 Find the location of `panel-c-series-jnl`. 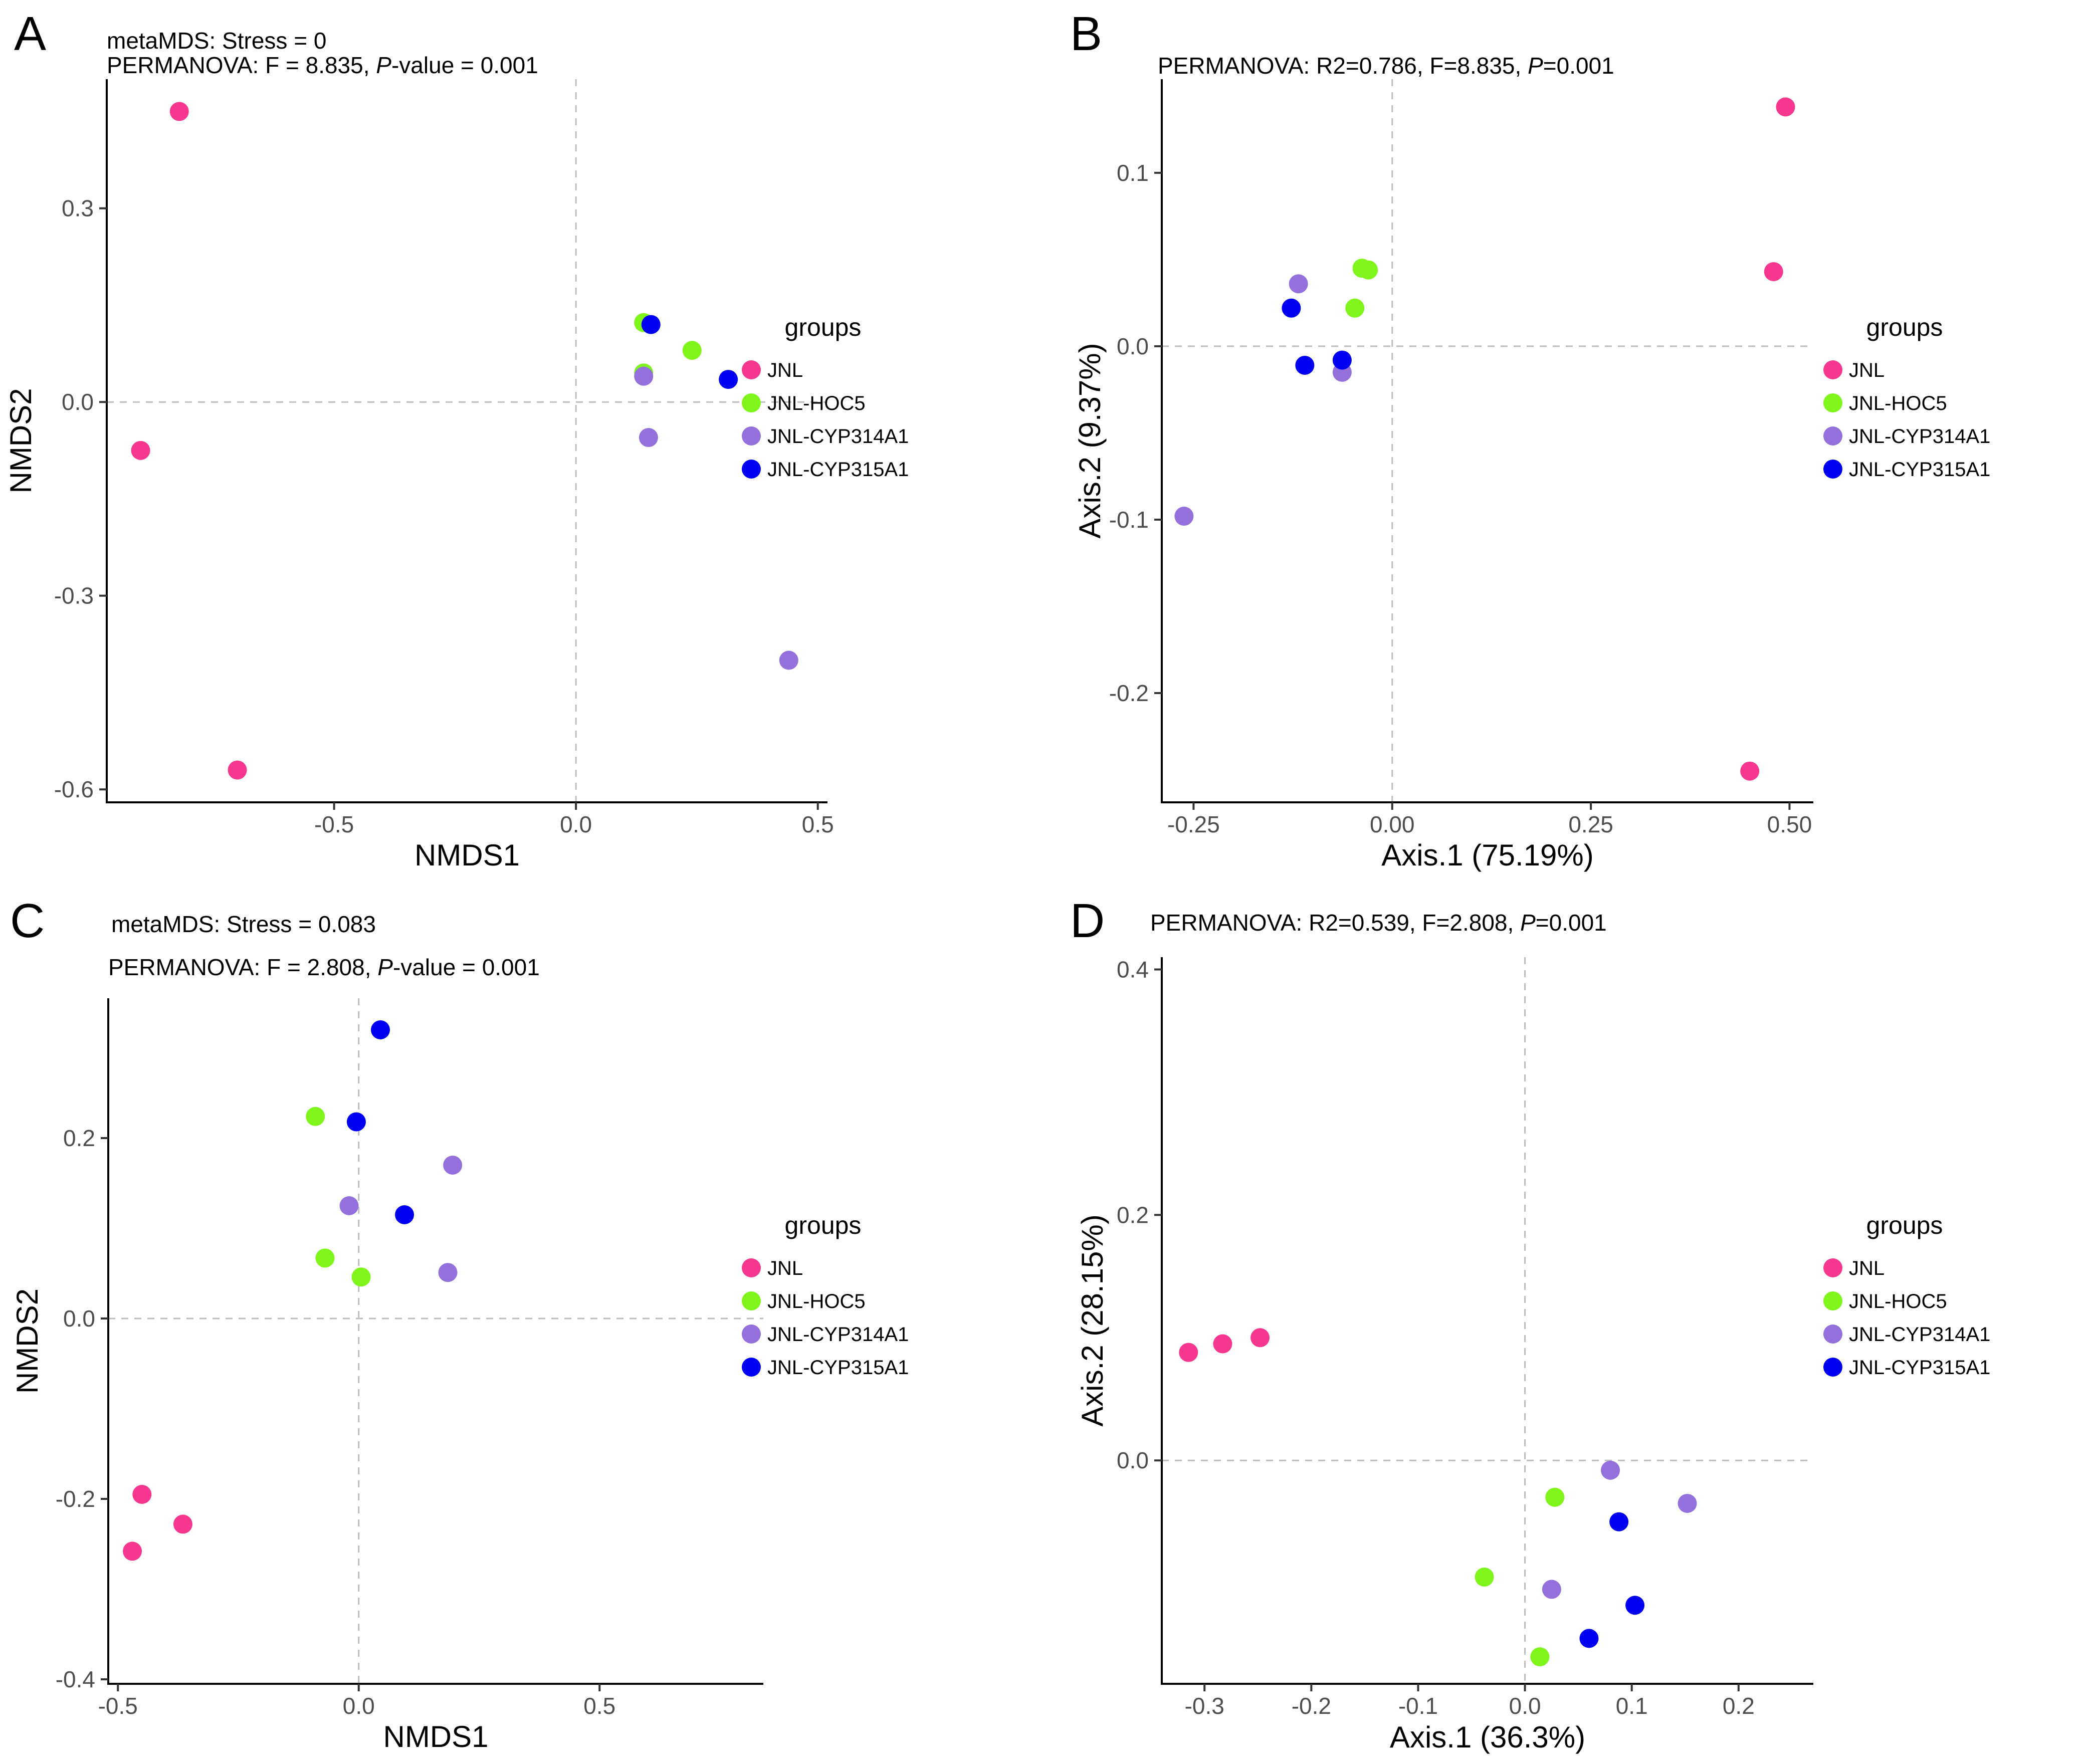

panel-c-series-jnl is located at coordinates (157, 1523).